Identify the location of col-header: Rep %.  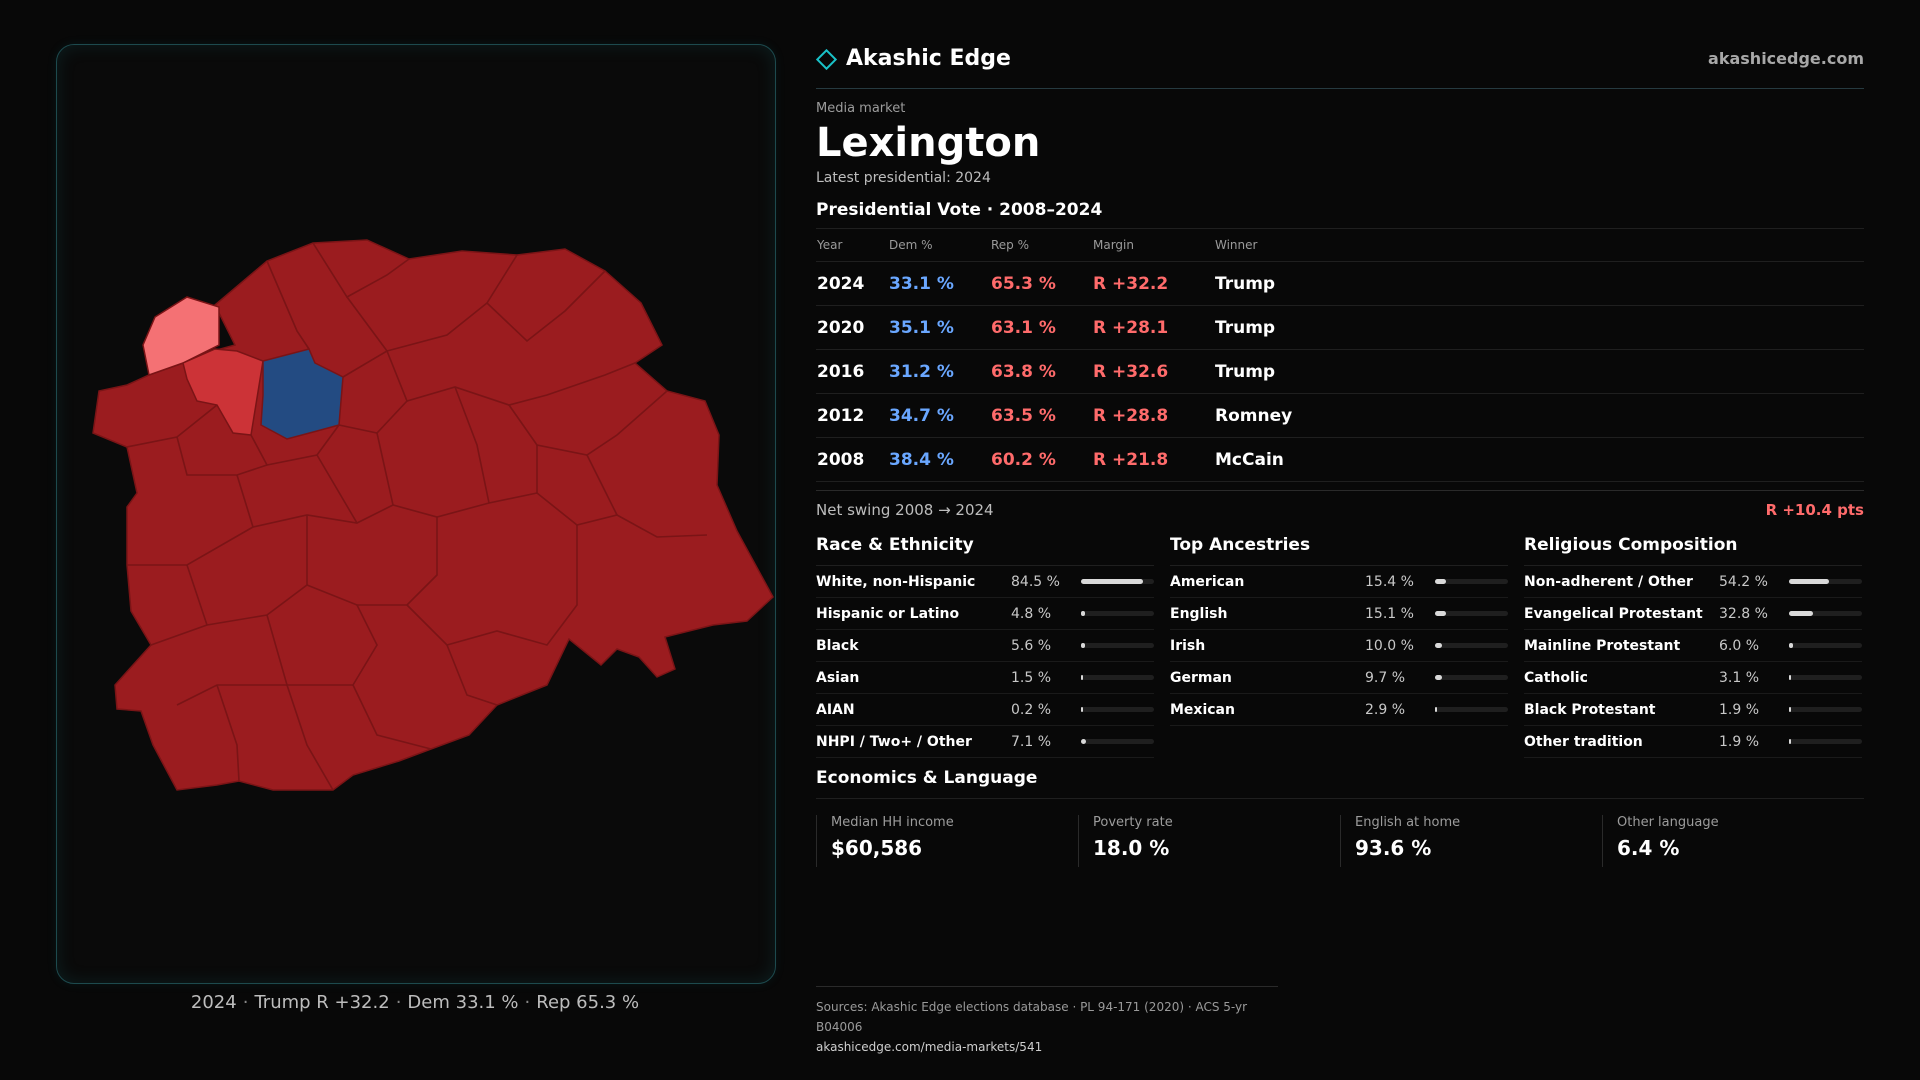
(1041, 245).